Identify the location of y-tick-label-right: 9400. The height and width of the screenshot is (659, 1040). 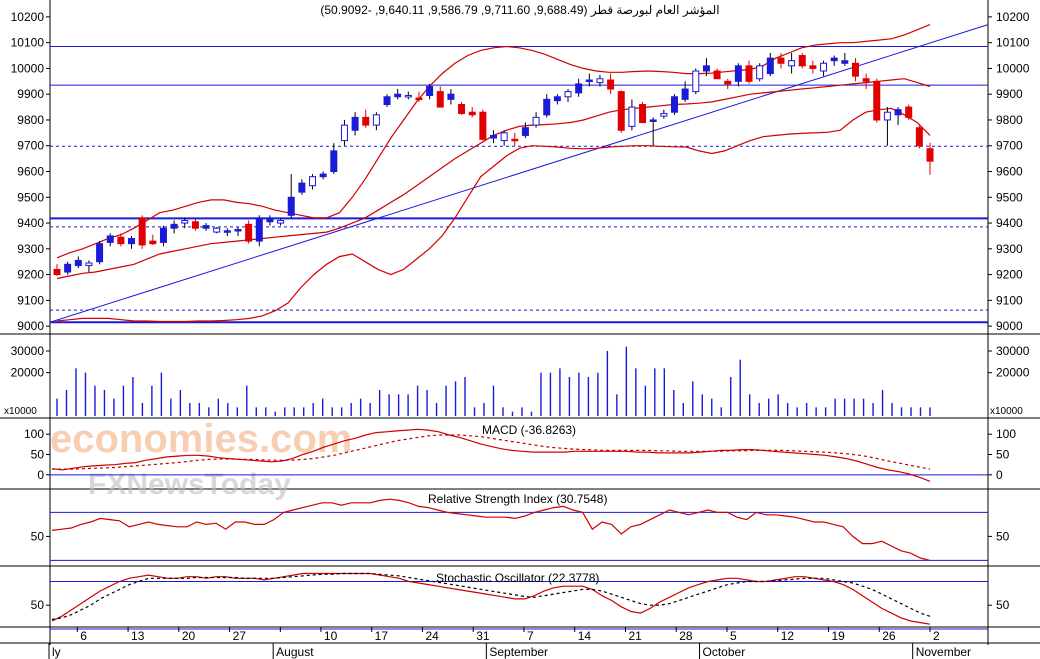
(1009, 223).